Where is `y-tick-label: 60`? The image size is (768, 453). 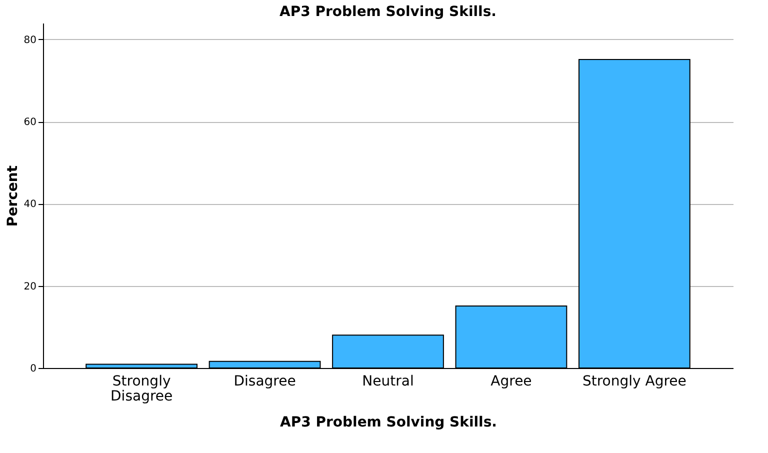
y-tick-label: 60 is located at coordinates (30, 122).